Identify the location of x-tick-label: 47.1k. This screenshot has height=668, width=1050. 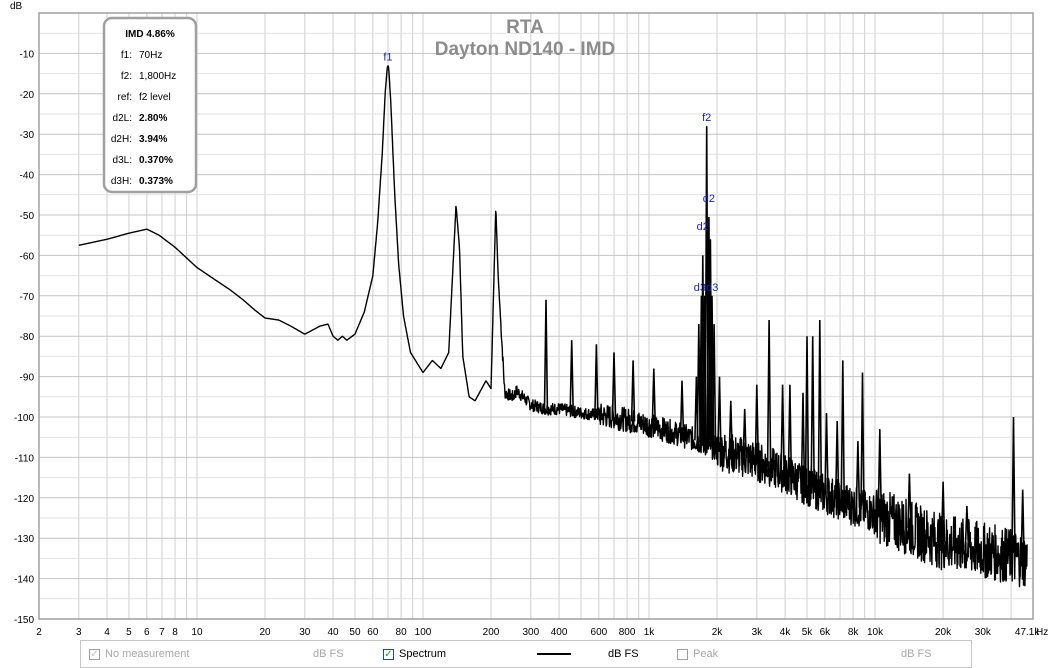
(1027, 632).